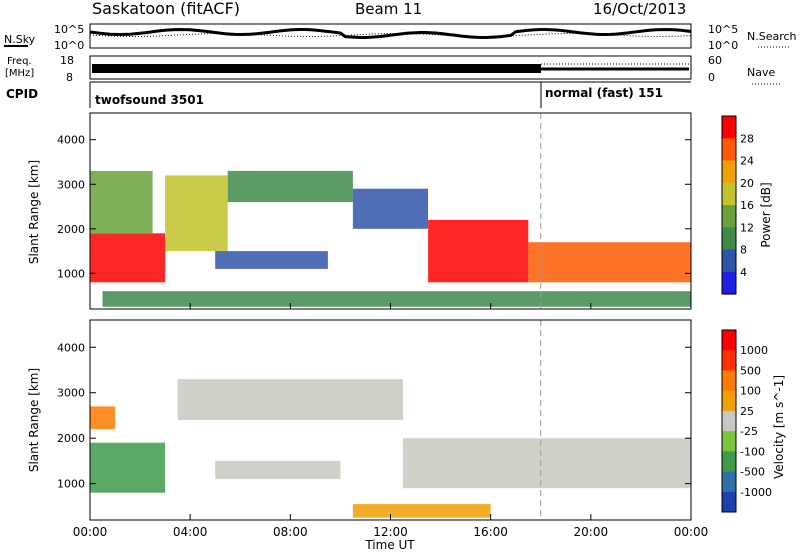 The image size is (800, 554). What do you see at coordinates (290, 532) in the screenshot?
I see `x-tick-label: 08:00` at bounding box center [290, 532].